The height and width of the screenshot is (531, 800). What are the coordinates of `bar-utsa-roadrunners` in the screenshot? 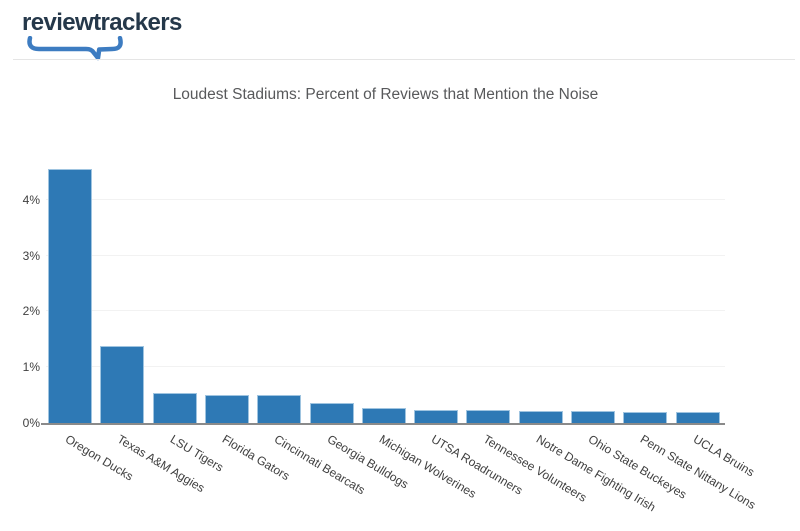 It's located at (436, 416).